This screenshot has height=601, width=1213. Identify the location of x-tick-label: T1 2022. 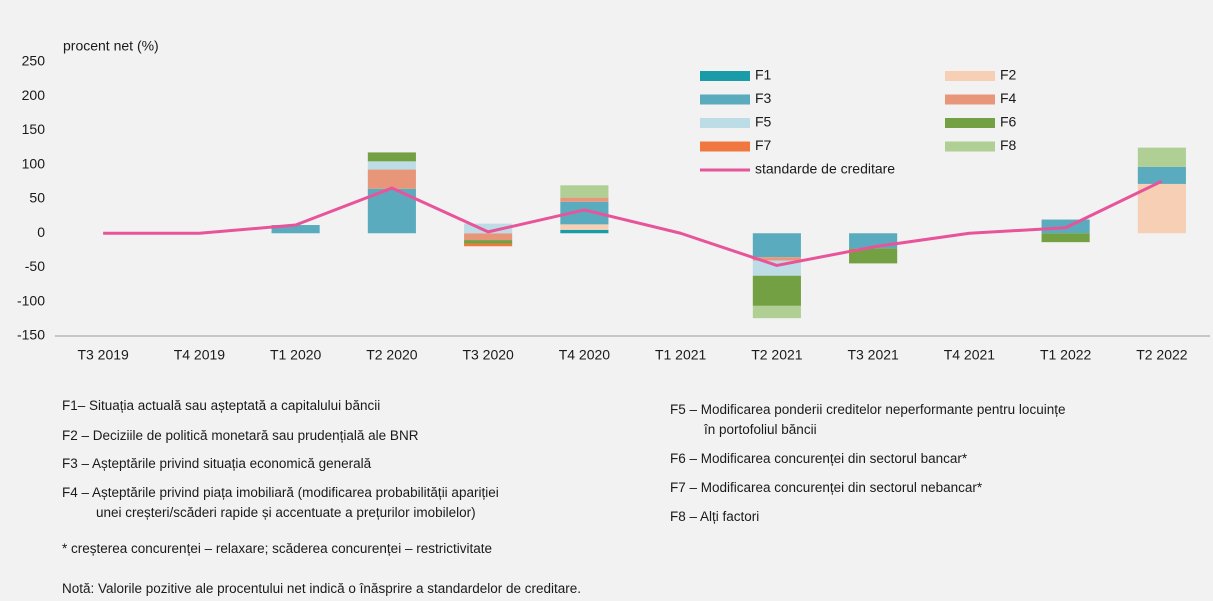
(1066, 355).